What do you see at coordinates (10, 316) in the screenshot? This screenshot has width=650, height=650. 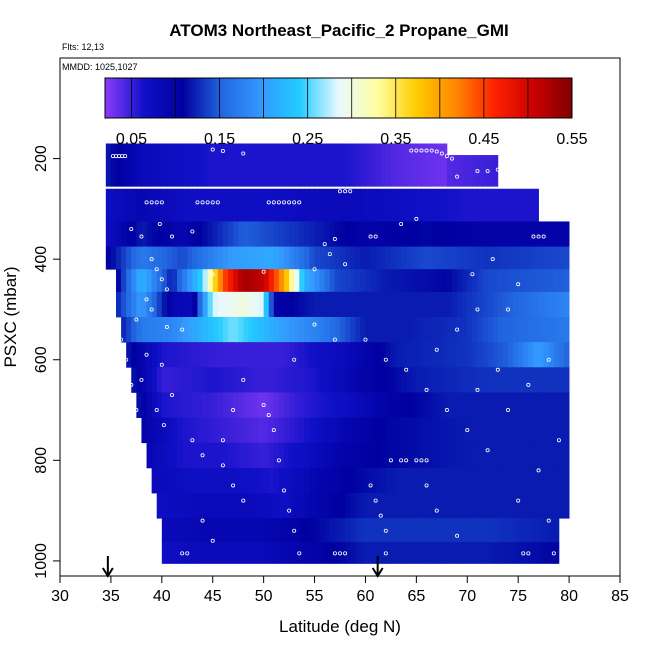 I see `y-axis-label: PSXC (mbar)` at bounding box center [10, 316].